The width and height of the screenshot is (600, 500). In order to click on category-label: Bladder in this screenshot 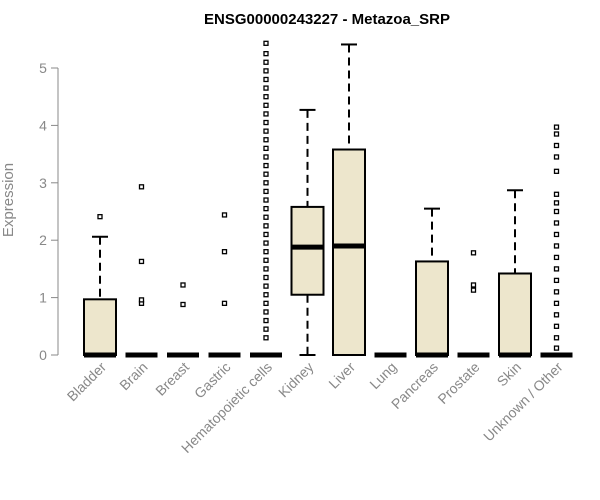, I will do `click(87, 382)`.